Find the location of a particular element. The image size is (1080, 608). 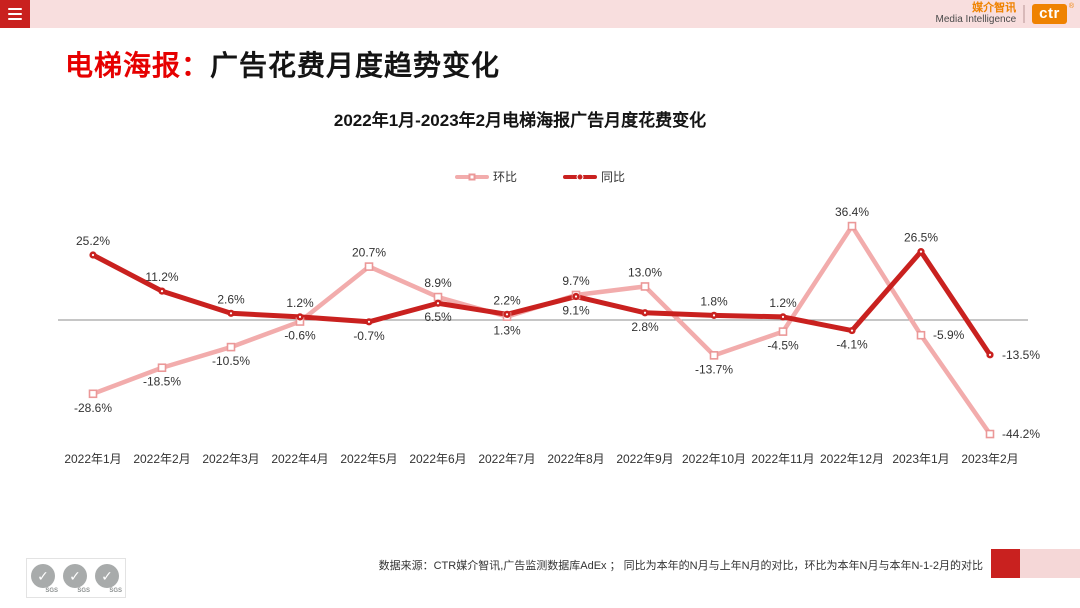

svg-text: -18.5% is located at coordinates (162, 382).